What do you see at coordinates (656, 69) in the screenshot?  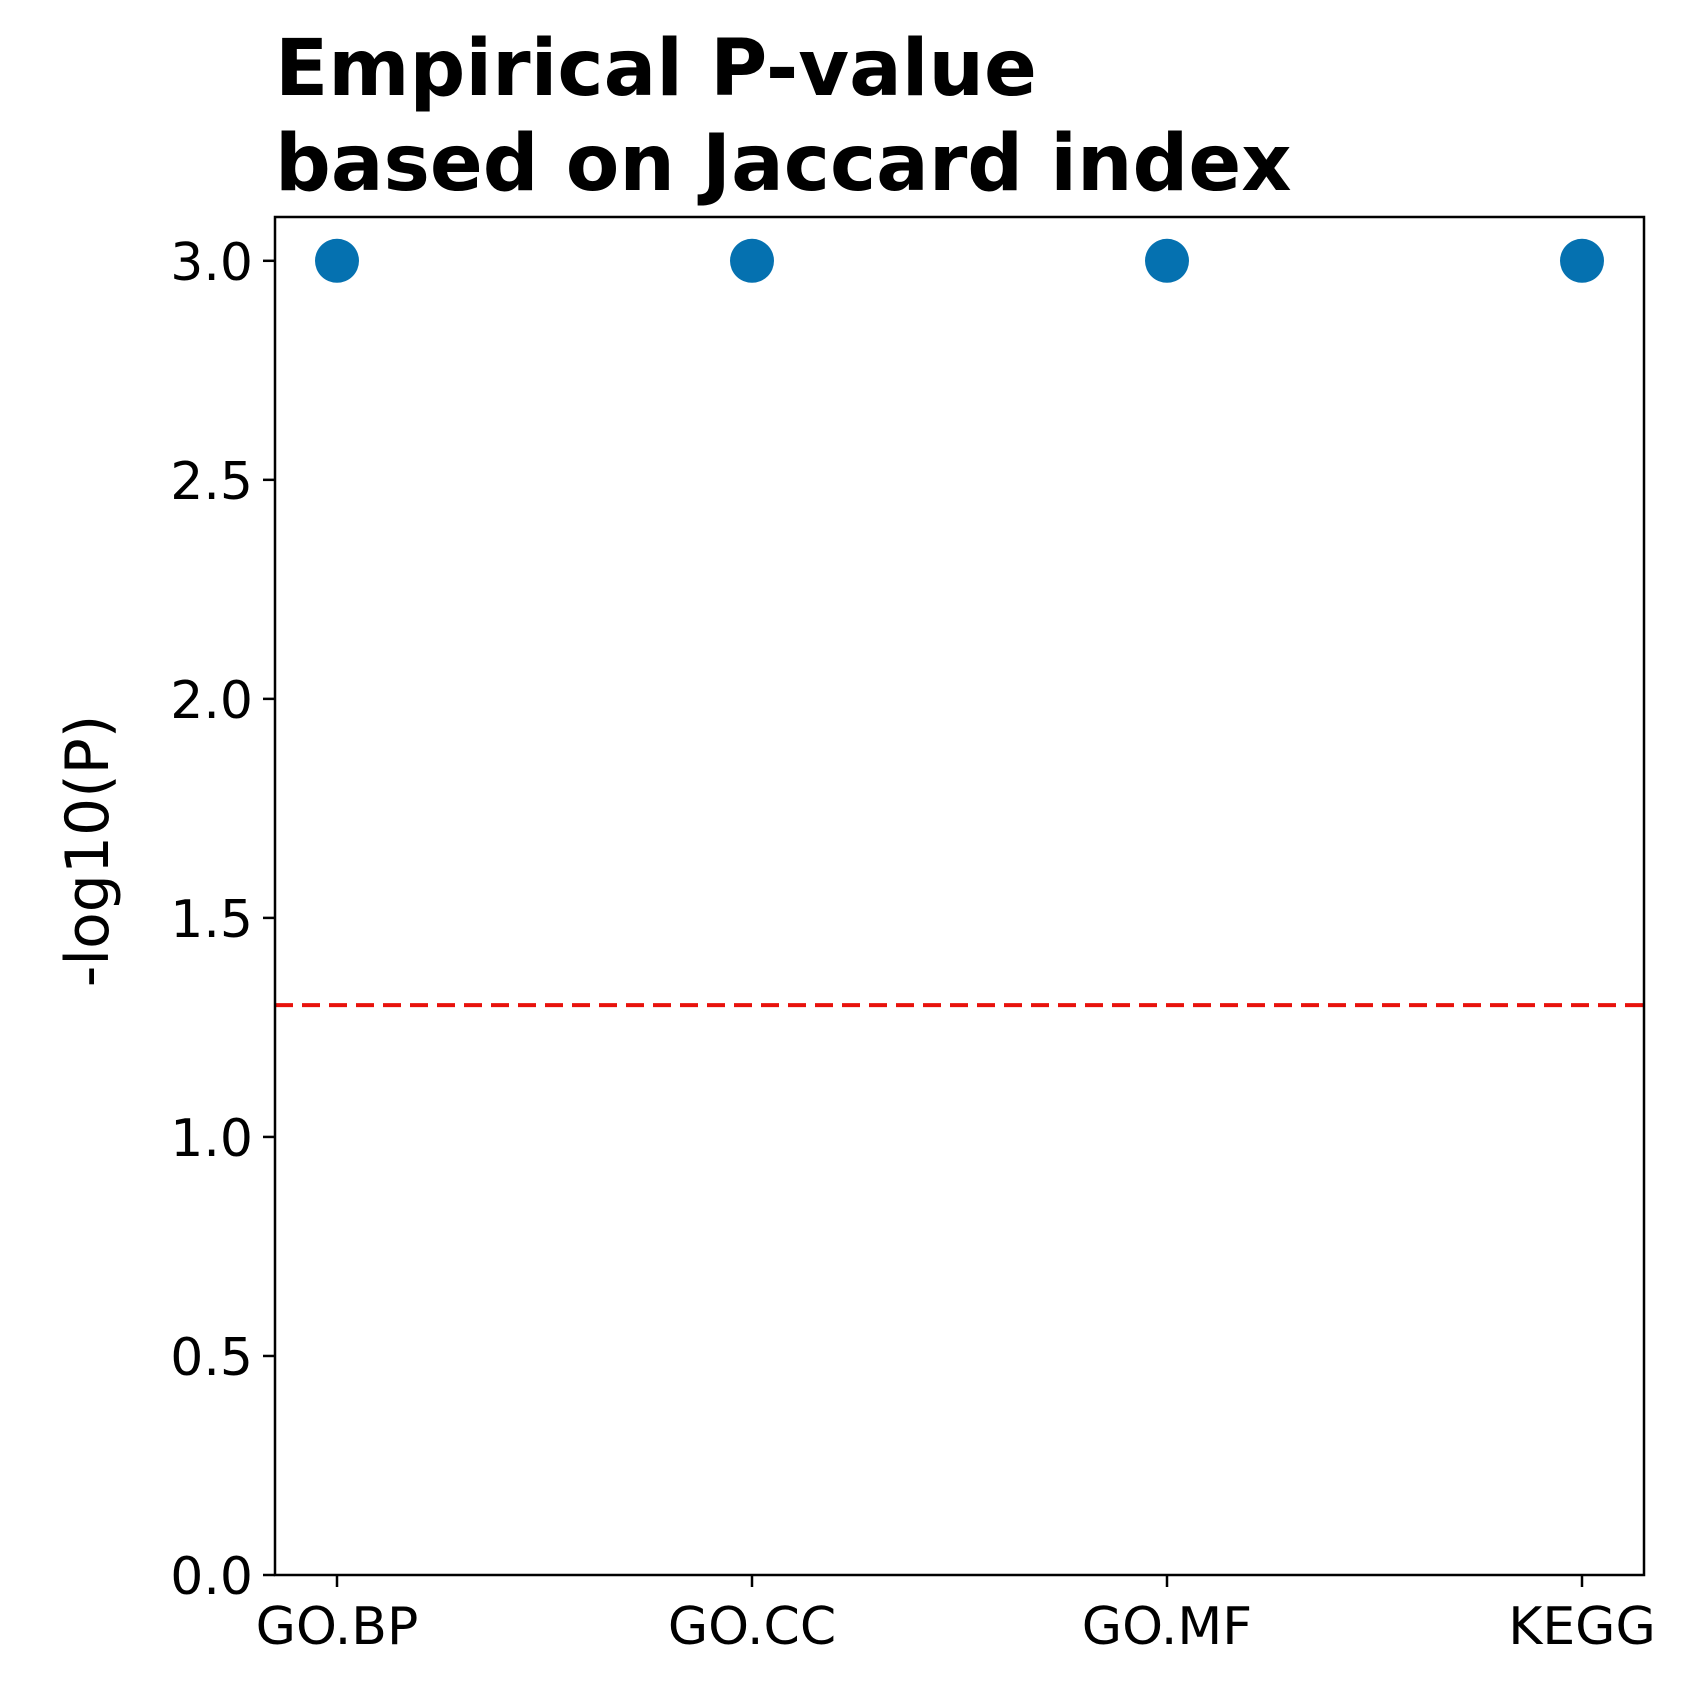 I see `chart-title-line-1: Empirical P-value` at bounding box center [656, 69].